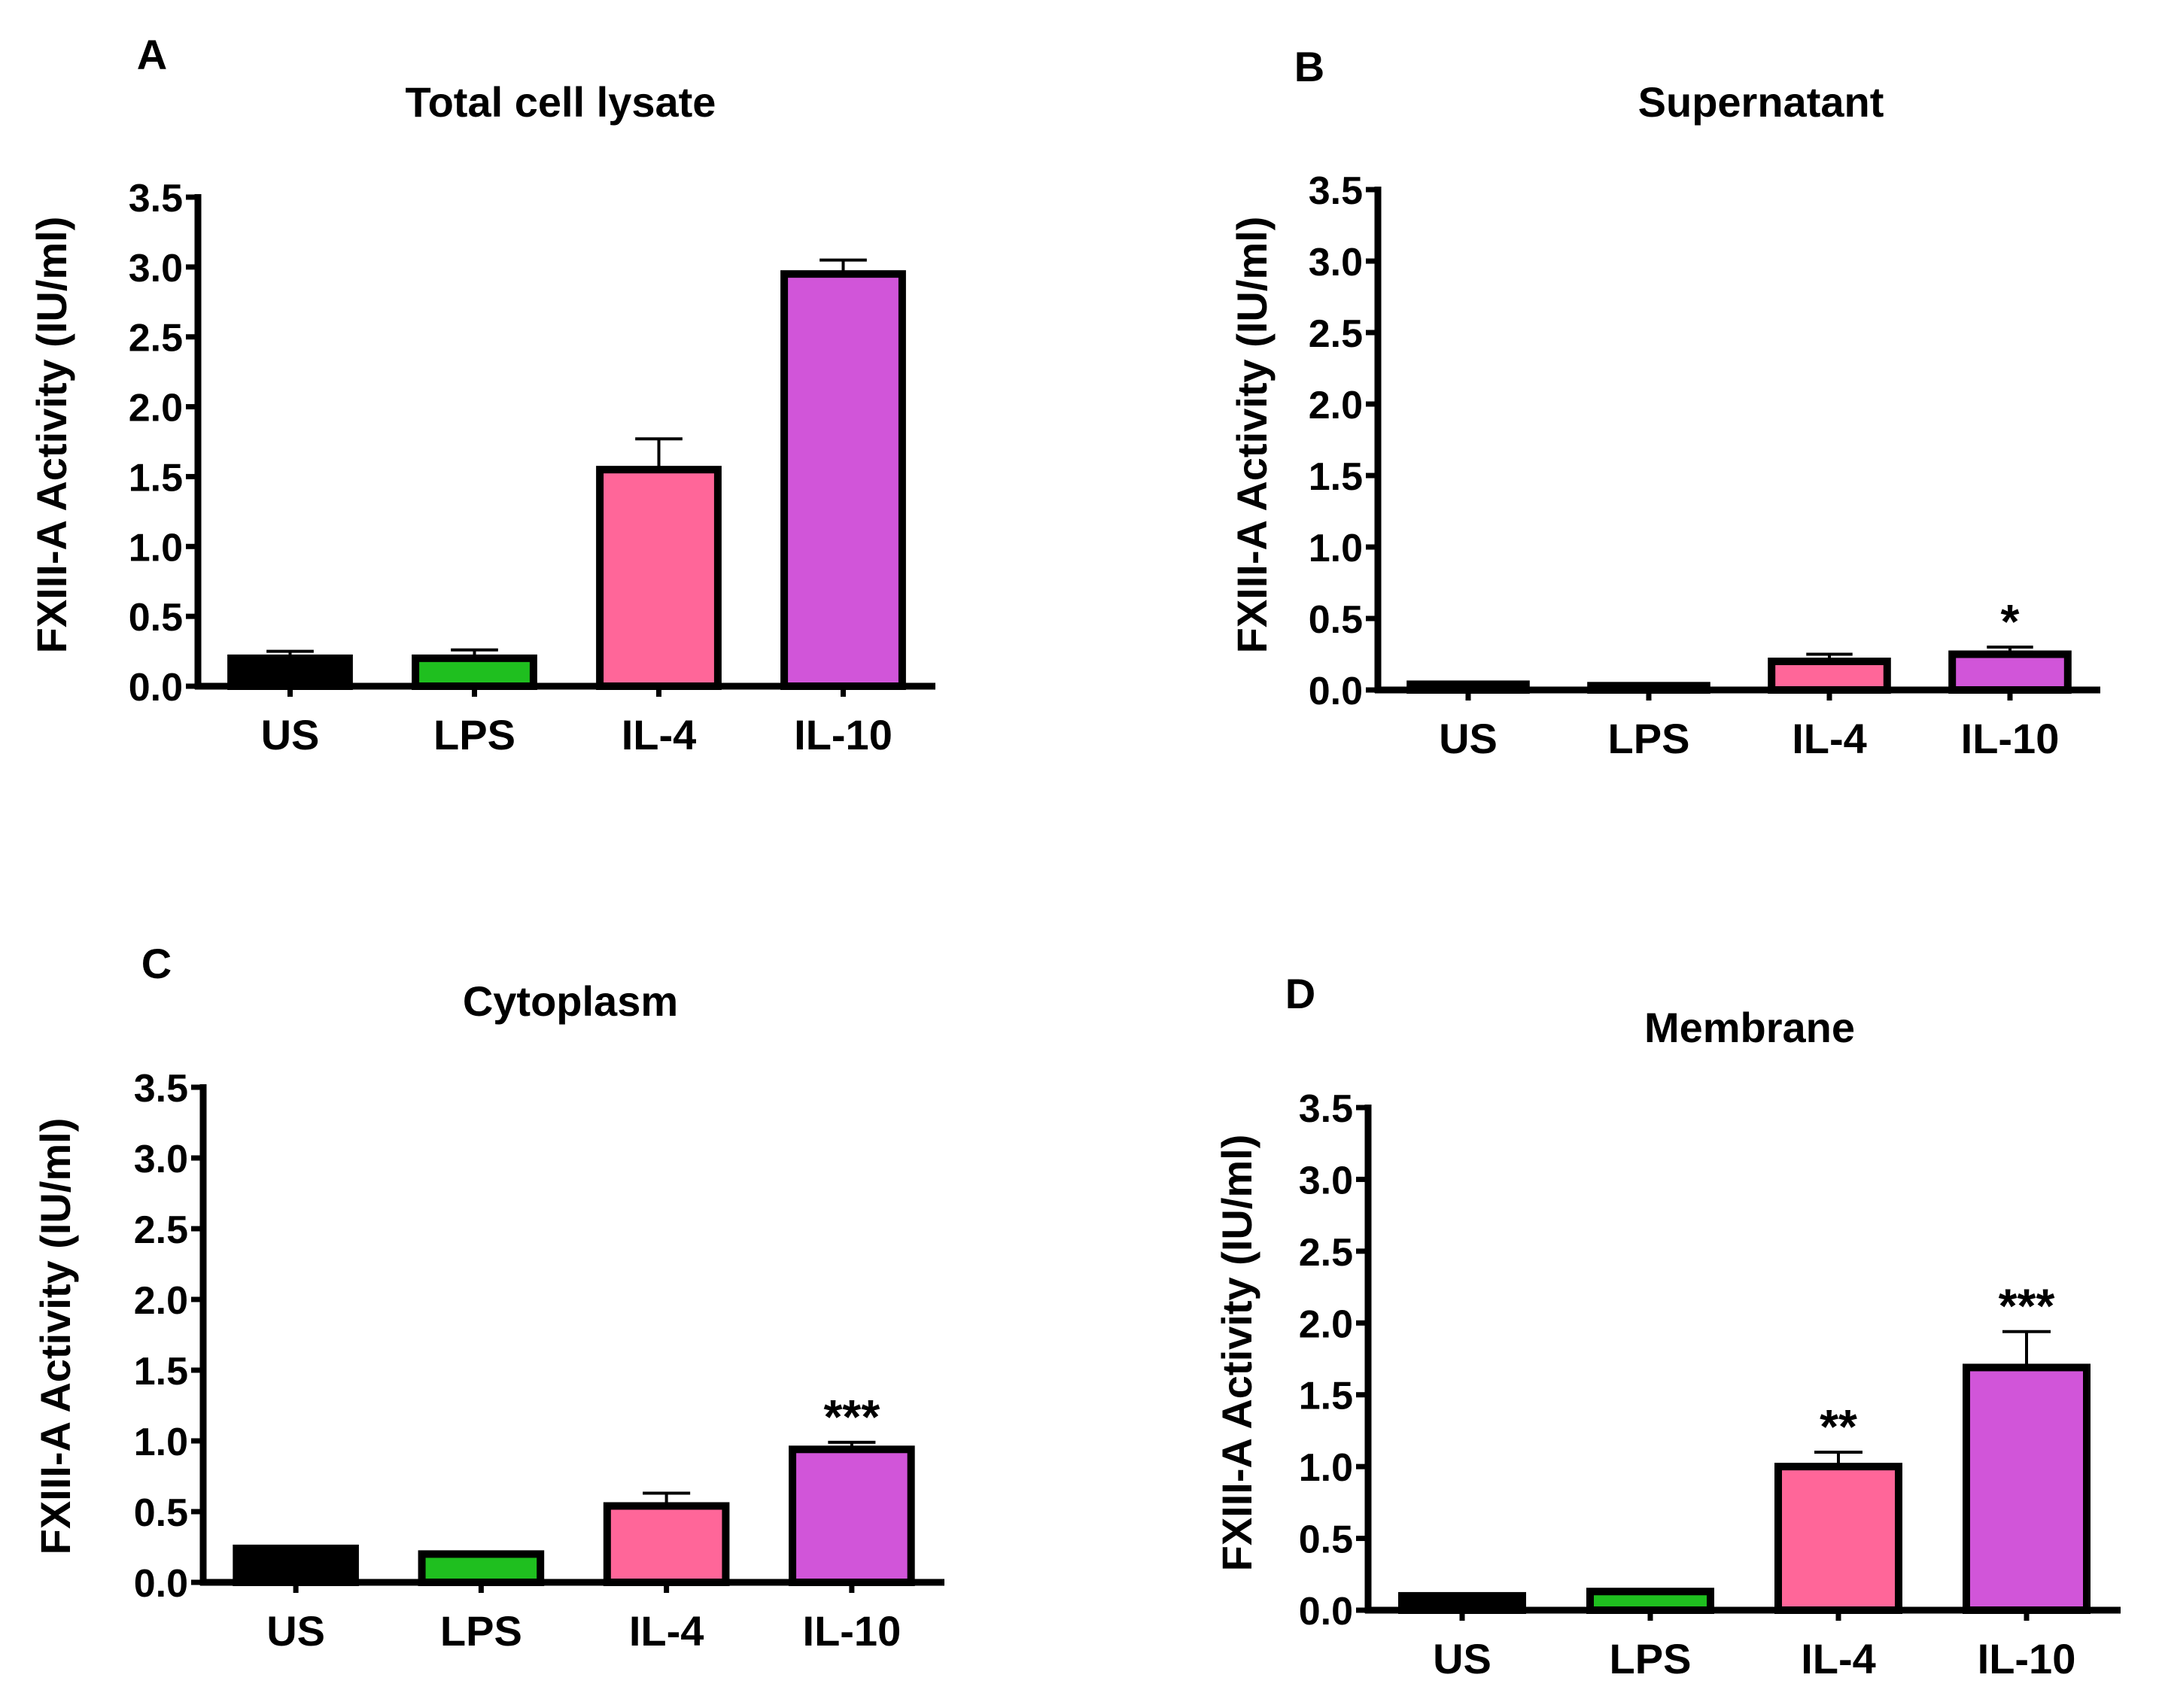 This screenshot has height=1708, width=2162. I want to click on panel-label: B, so click(1309, 66).